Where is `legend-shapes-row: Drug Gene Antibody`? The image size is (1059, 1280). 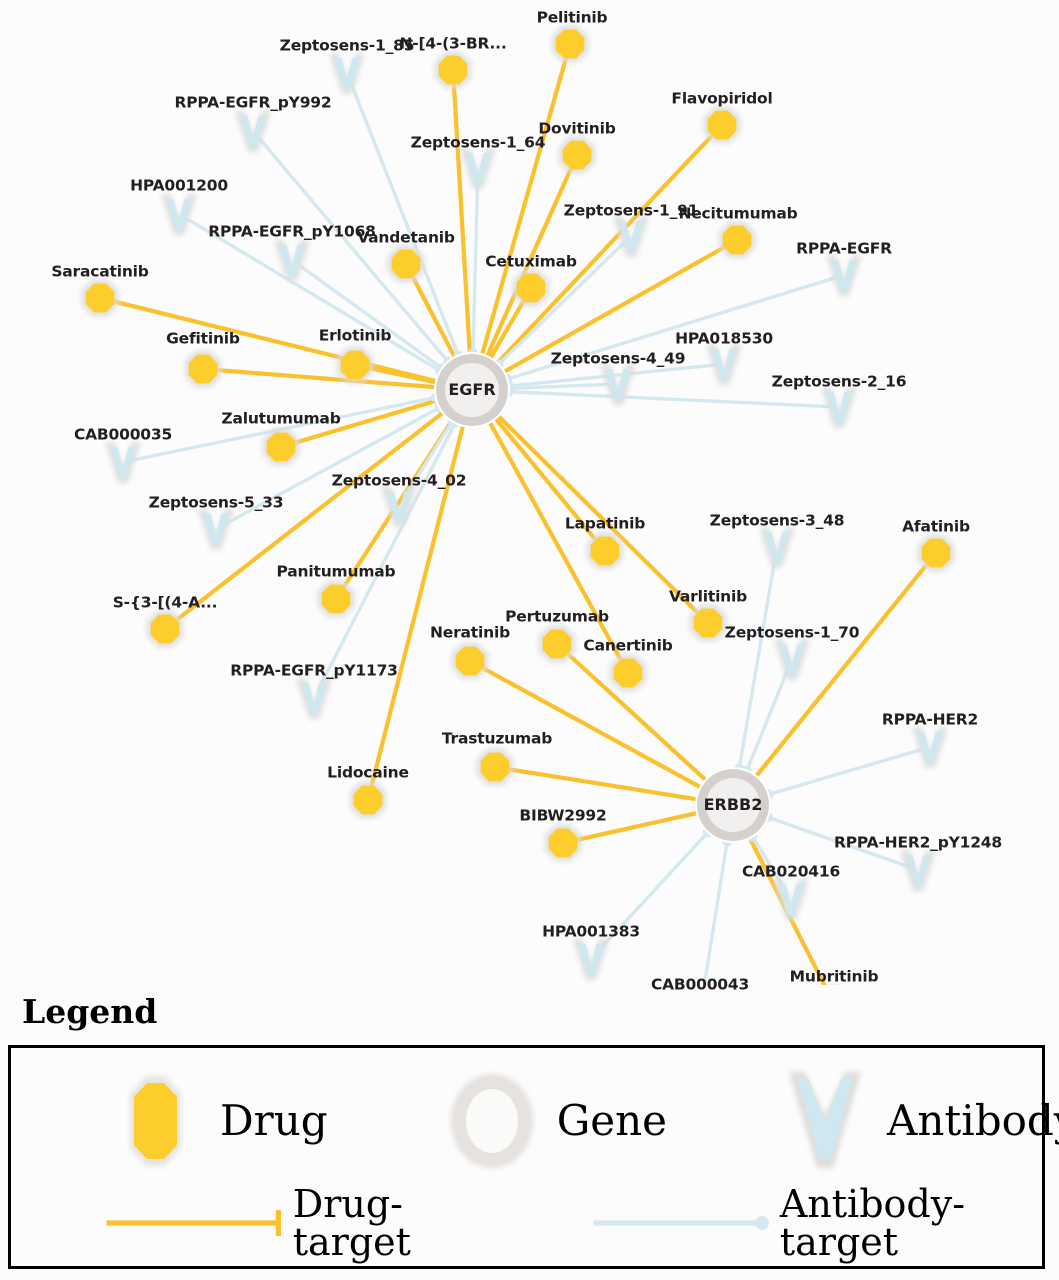 legend-shapes-row: Drug Gene Antibody is located at coordinates (535, 1121).